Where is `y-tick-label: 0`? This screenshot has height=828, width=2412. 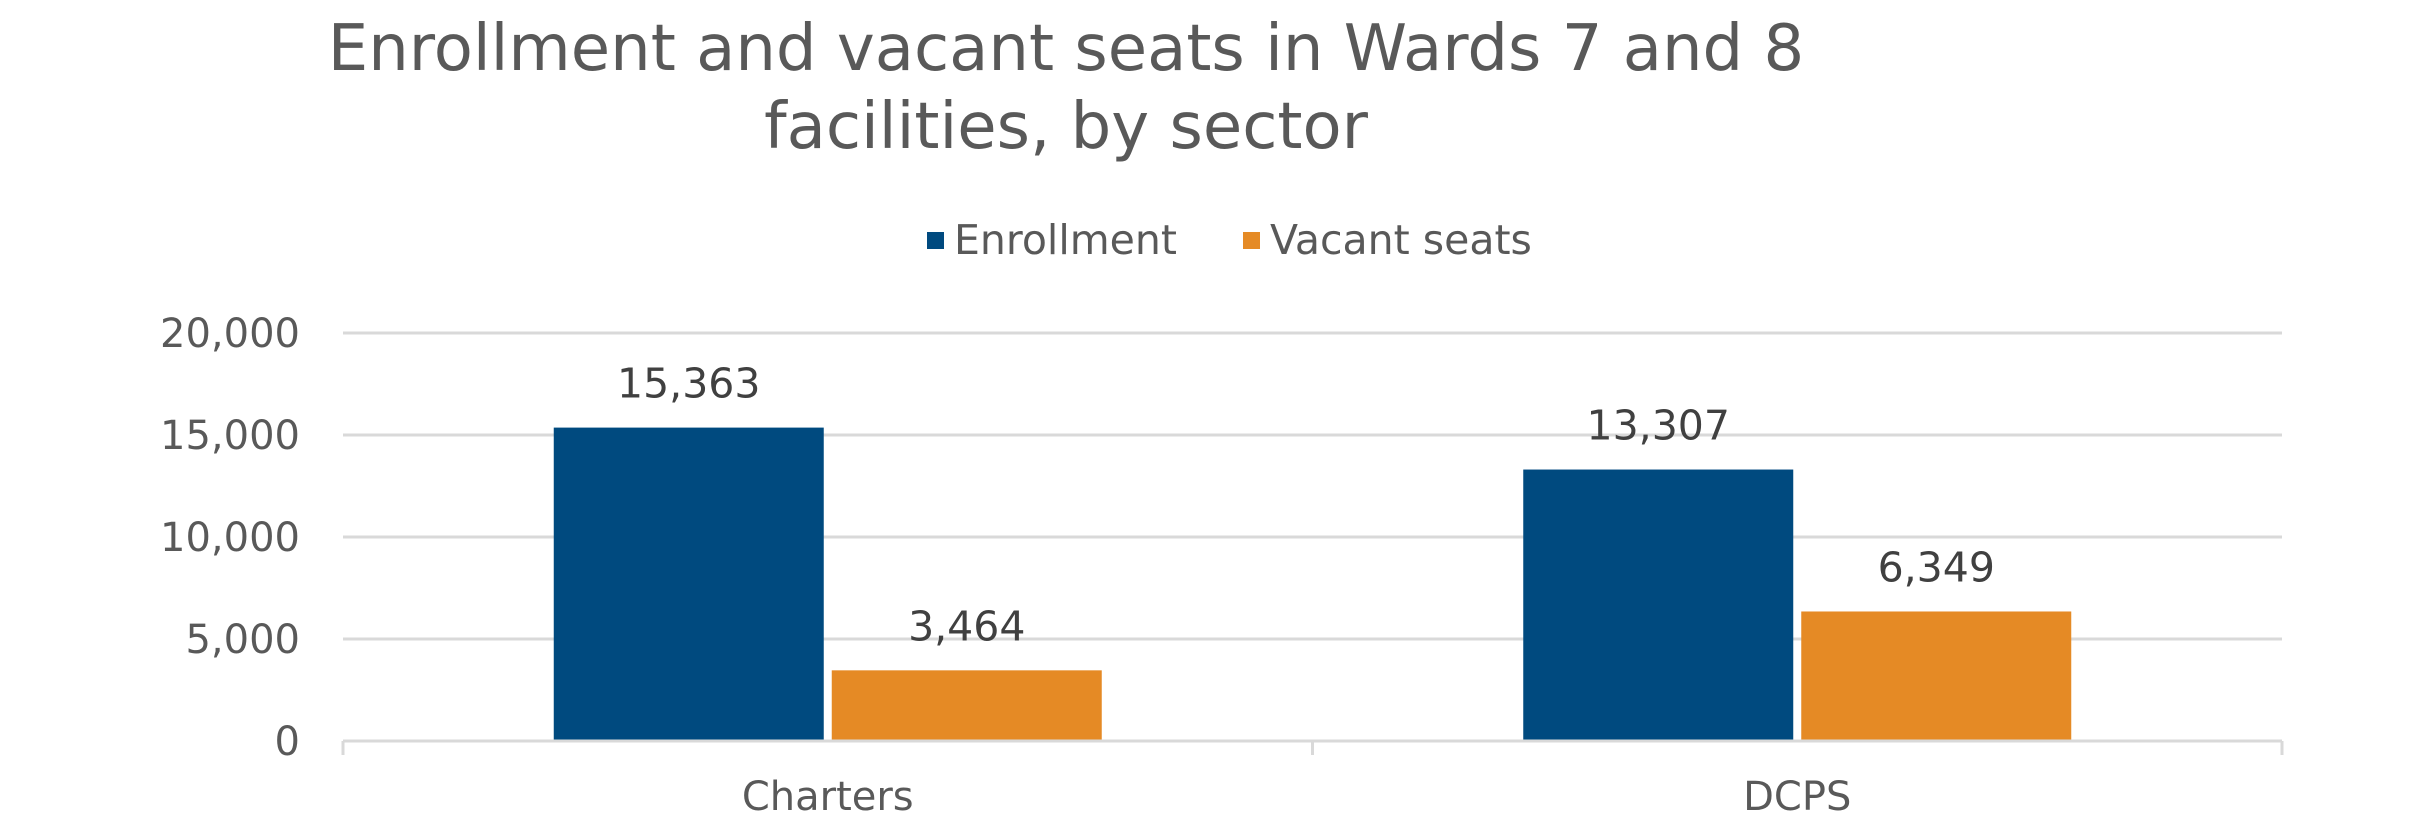 y-tick-label: 0 is located at coordinates (287, 742).